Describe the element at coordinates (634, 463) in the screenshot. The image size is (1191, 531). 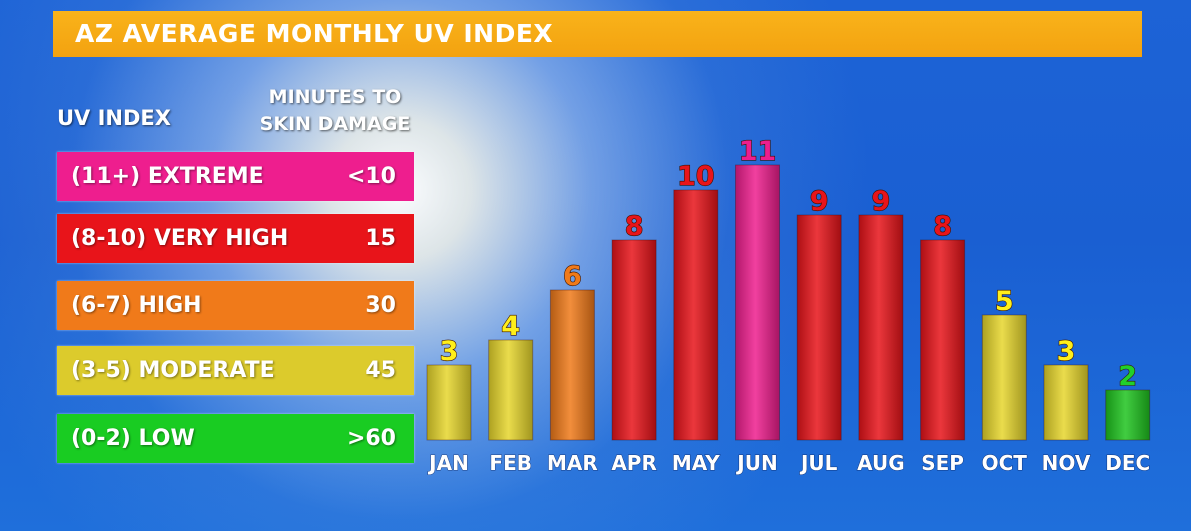
I see `month-label-apr: APR` at that location.